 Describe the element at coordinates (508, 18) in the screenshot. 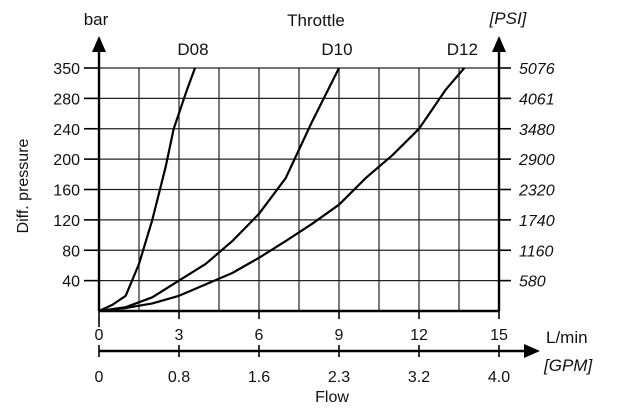

I see `y-unit-secondary-label: [PSI]` at that location.